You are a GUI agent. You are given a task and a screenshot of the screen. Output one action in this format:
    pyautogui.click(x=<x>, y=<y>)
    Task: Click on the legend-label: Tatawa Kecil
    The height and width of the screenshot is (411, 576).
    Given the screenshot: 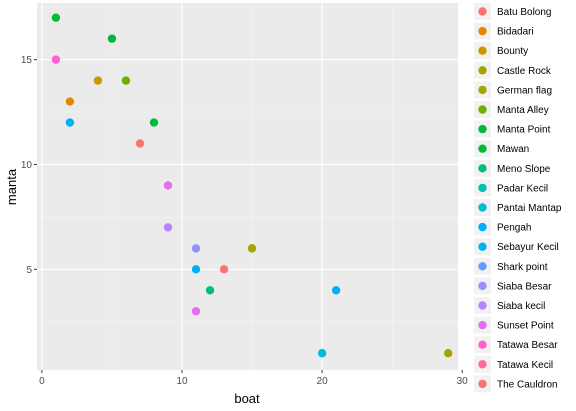 What is the action you would take?
    pyautogui.click(x=525, y=365)
    